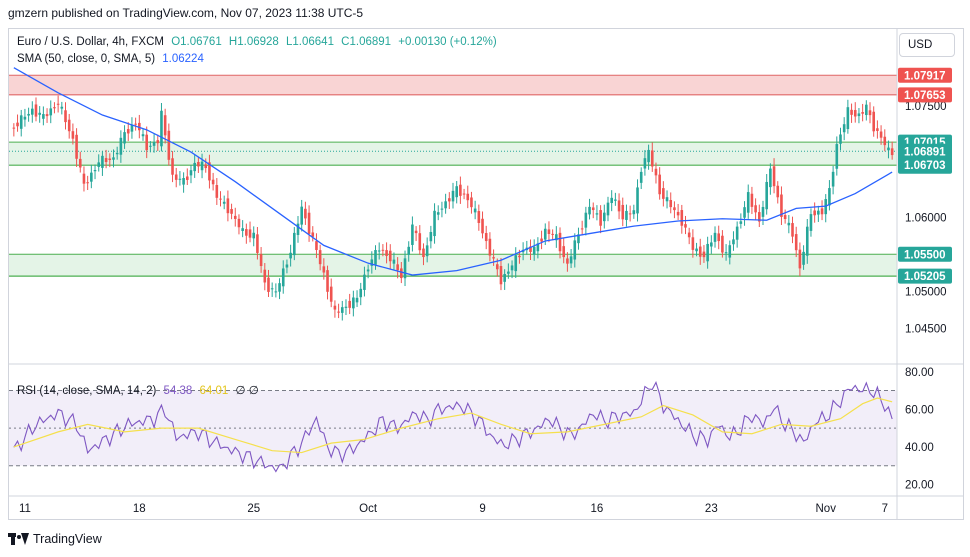  Describe the element at coordinates (86, 59) in the screenshot. I see `sma-label: SMA (50, close, 0, SMA, 5)` at that location.